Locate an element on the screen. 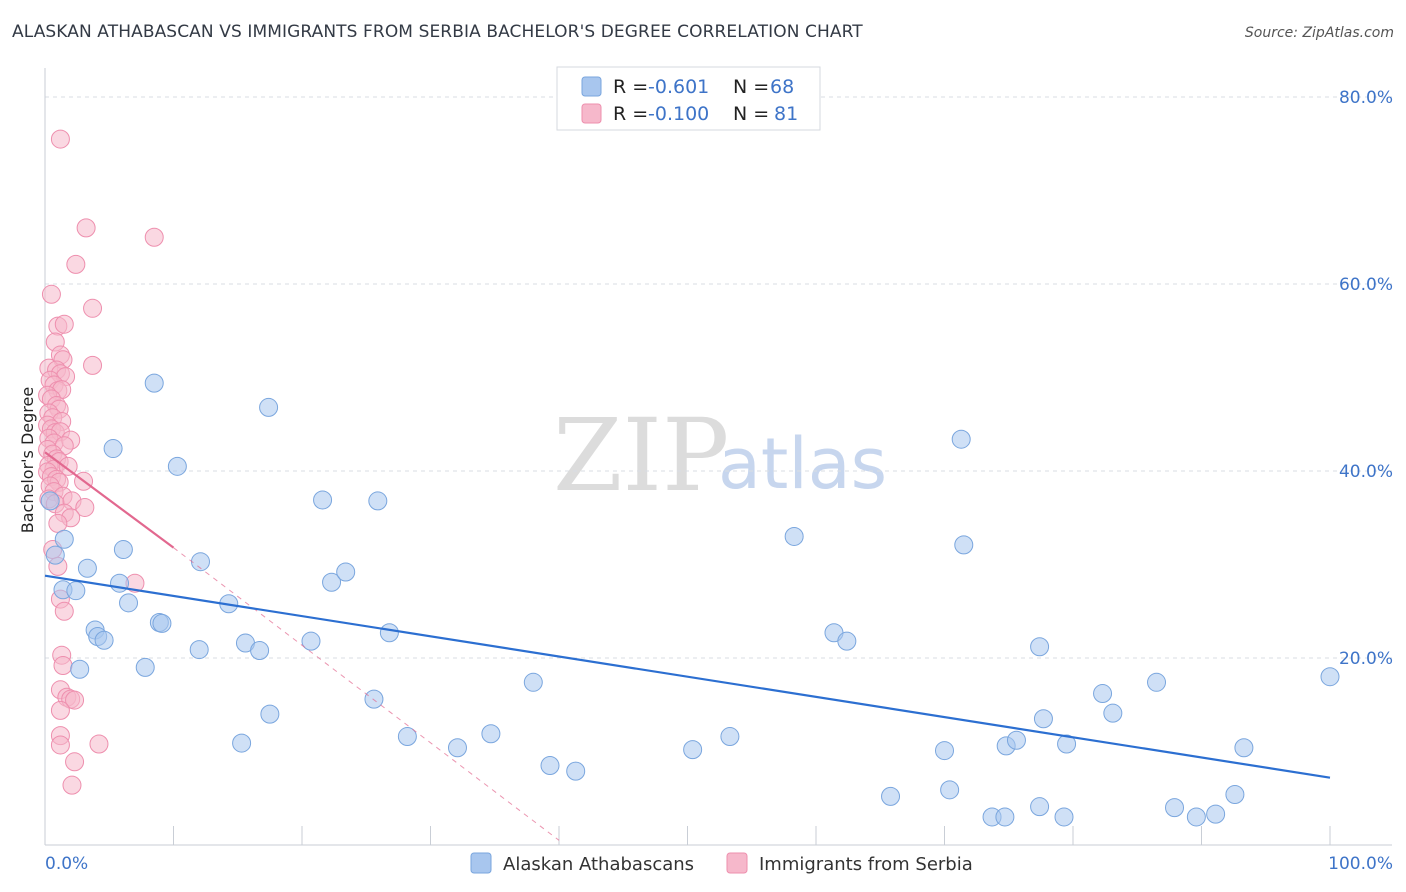 The image size is (1406, 892). bottom-legend-serbia: Immigrants from Serbia is located at coordinates (866, 864).